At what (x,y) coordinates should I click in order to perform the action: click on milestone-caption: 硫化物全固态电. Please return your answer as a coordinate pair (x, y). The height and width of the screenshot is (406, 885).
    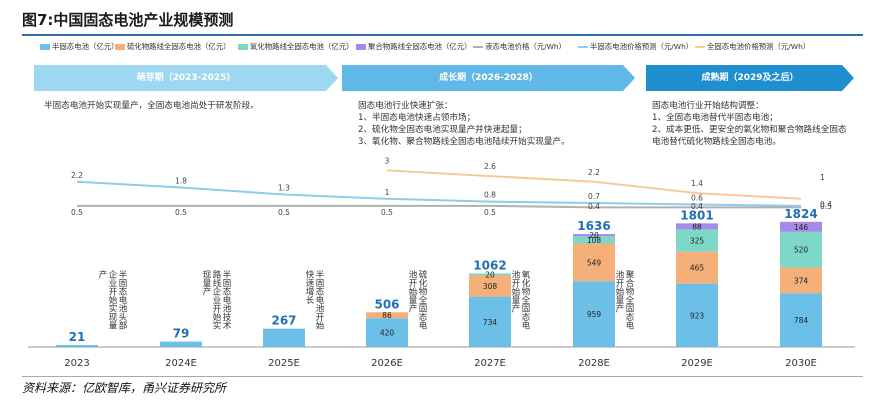
    Looking at the image, I should click on (422, 299).